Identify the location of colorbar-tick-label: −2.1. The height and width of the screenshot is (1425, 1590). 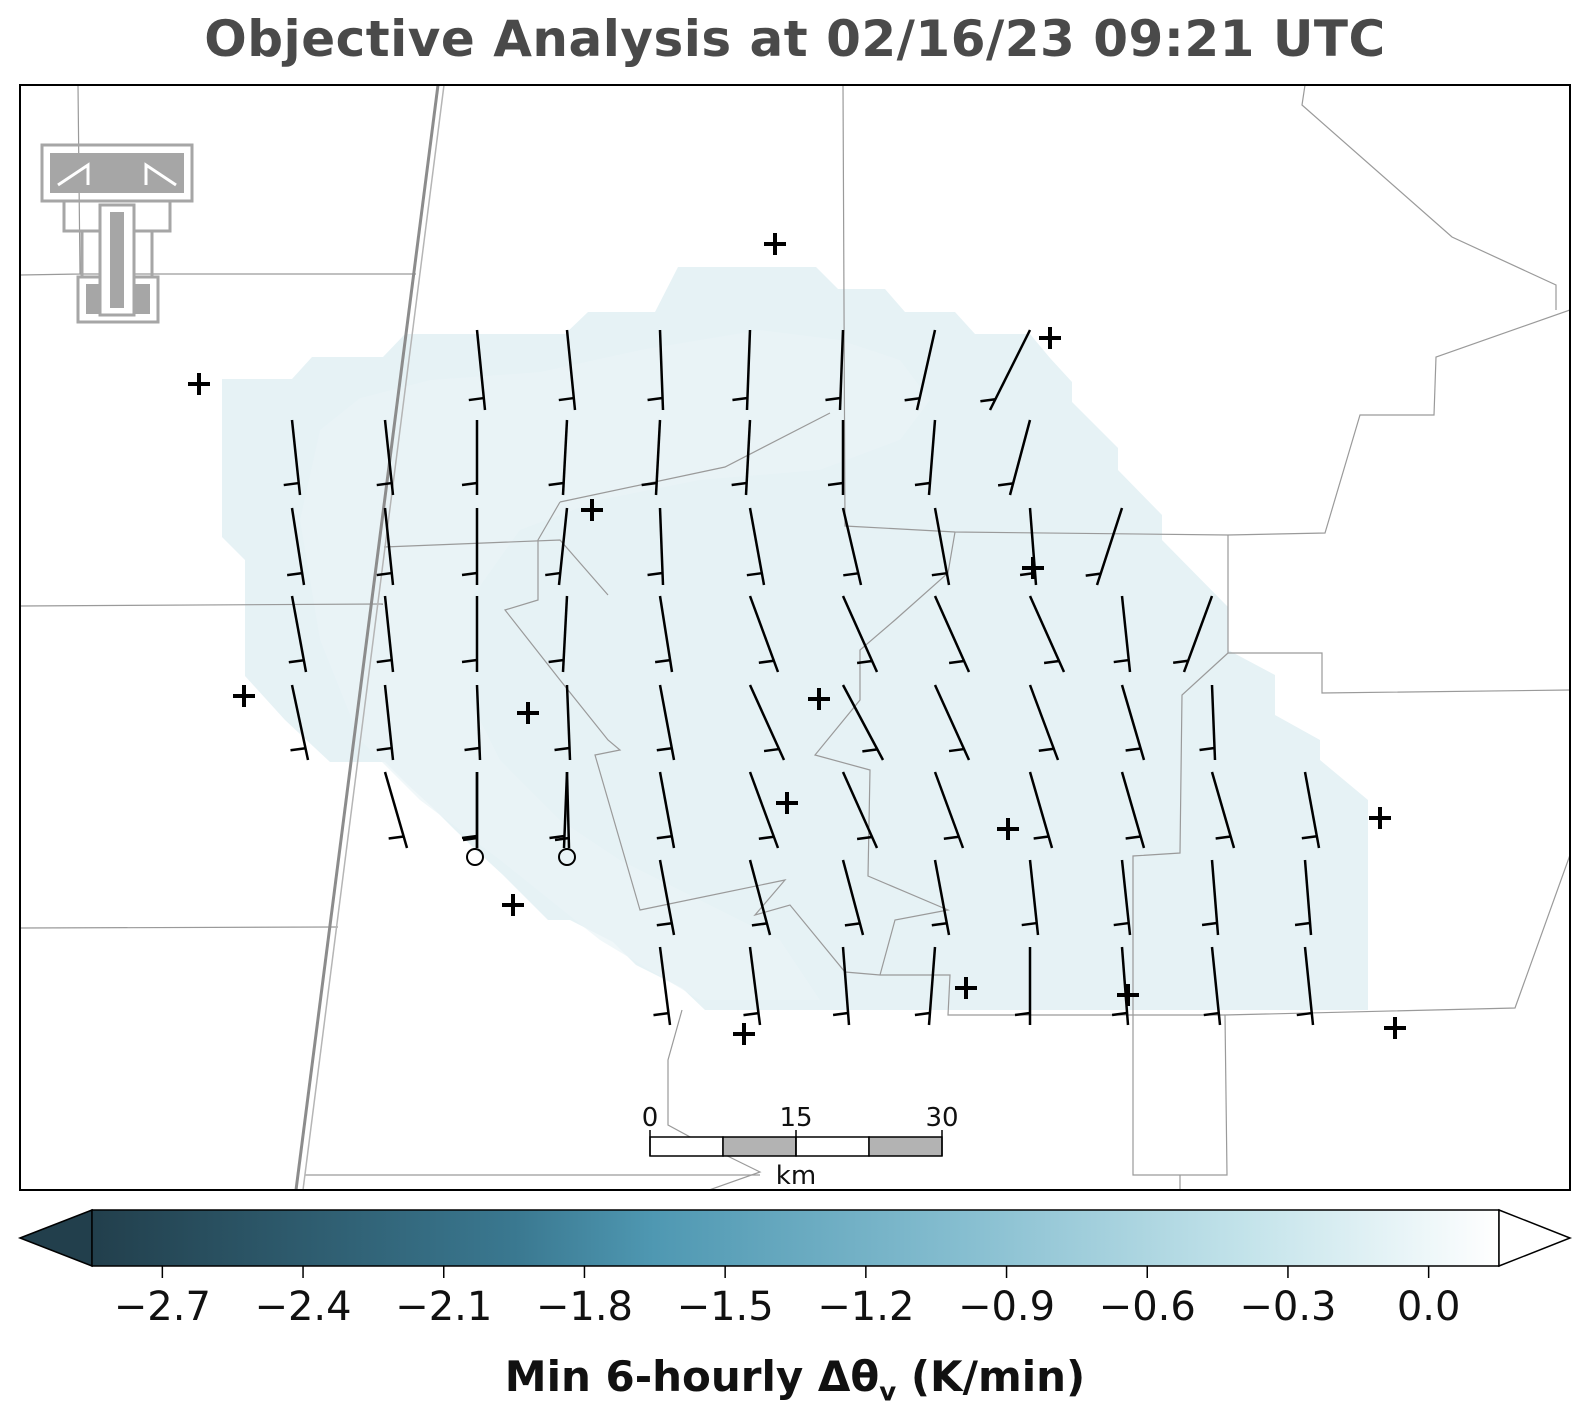
(443, 1307).